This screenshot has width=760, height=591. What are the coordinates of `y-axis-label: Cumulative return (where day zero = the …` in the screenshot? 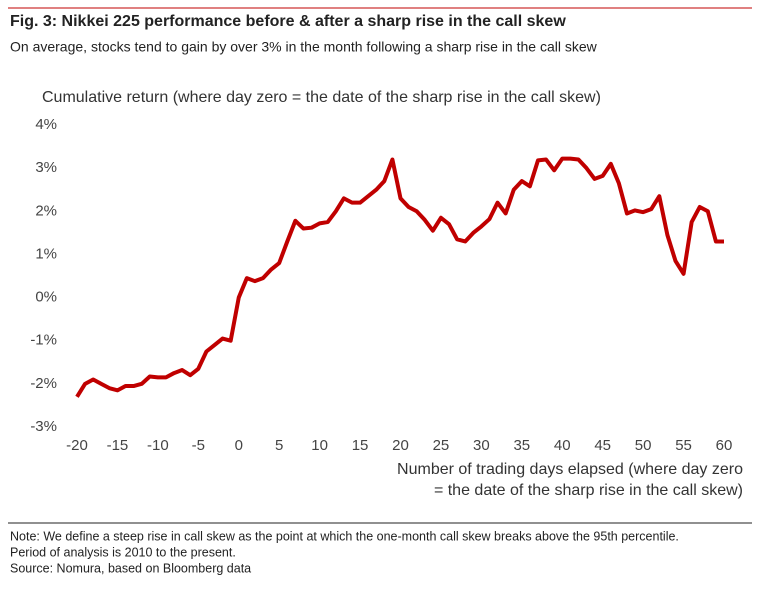 It's located at (321, 97).